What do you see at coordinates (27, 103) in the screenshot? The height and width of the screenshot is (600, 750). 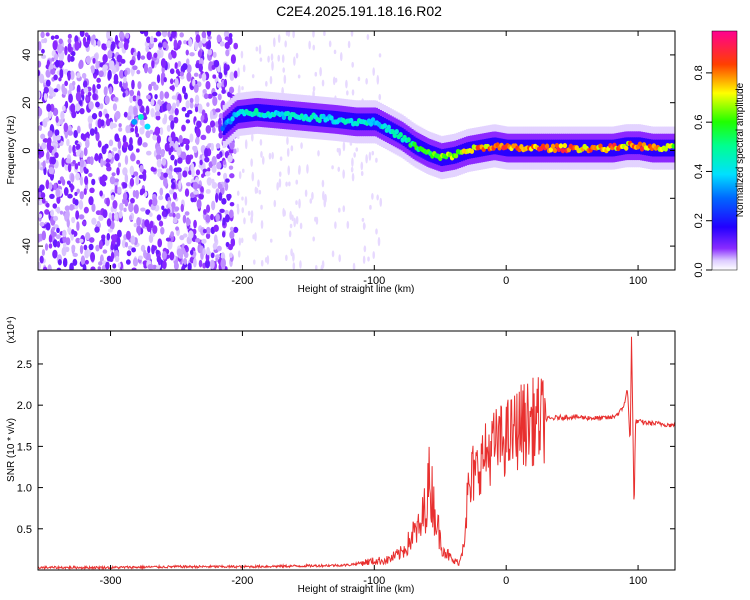 I see `y-tick-label: 20` at bounding box center [27, 103].